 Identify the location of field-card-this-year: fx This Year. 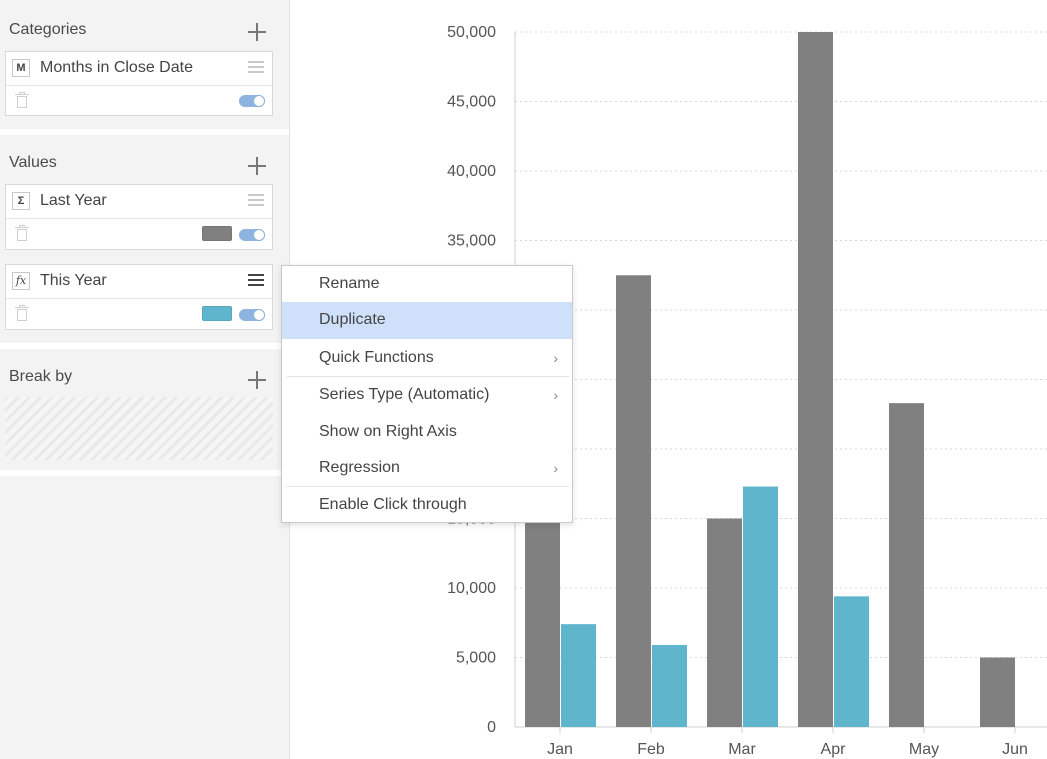
(139, 297).